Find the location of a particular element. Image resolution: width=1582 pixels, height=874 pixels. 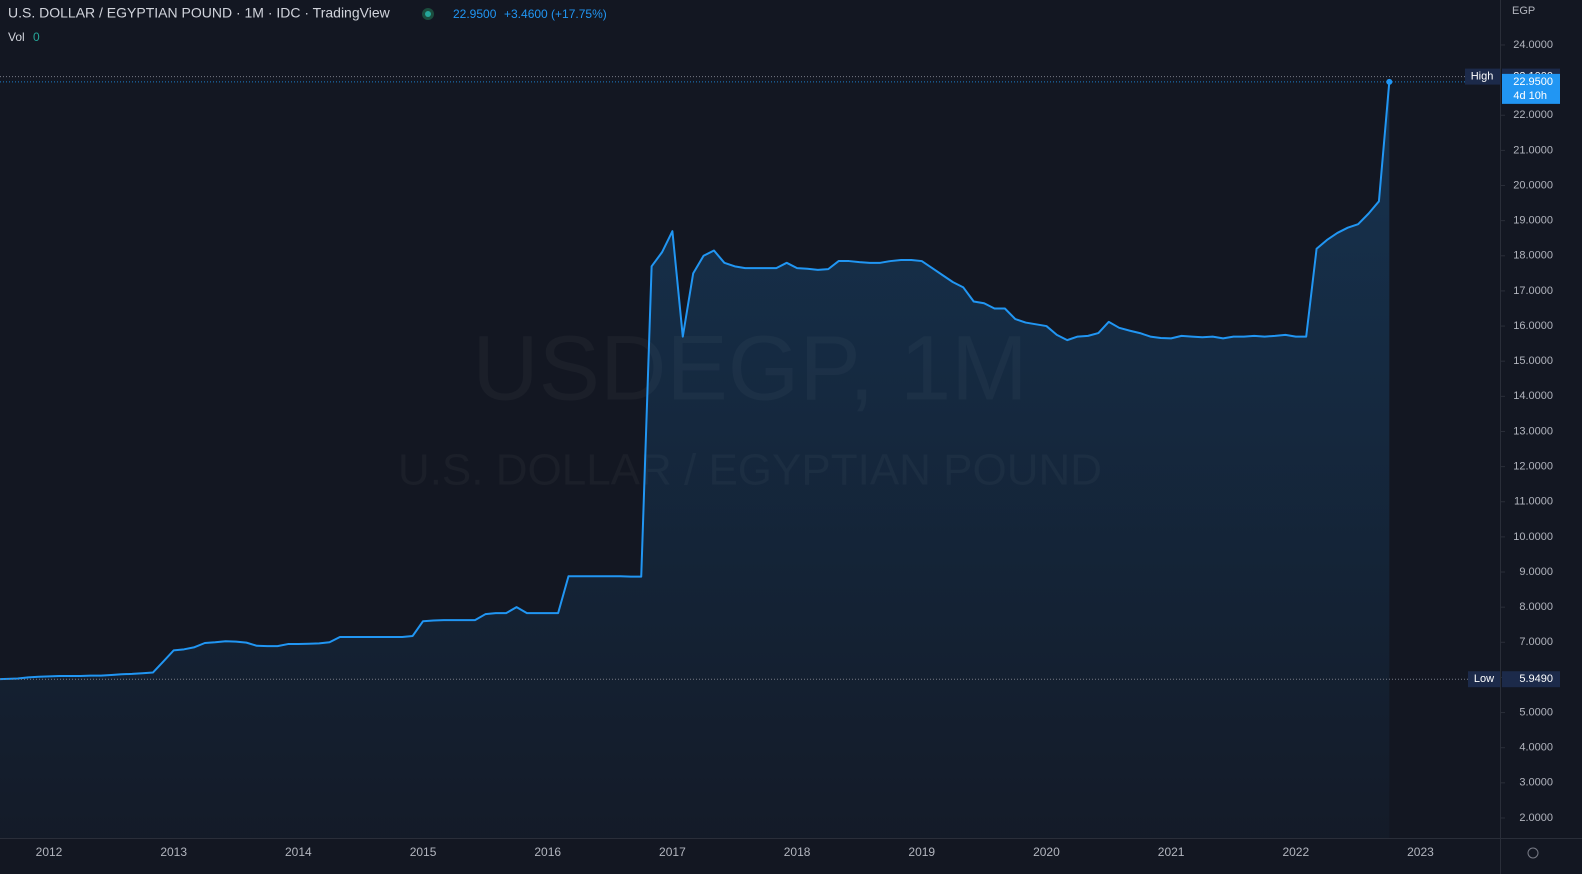

y-tick-label: 5.0000 is located at coordinates (1536, 712).